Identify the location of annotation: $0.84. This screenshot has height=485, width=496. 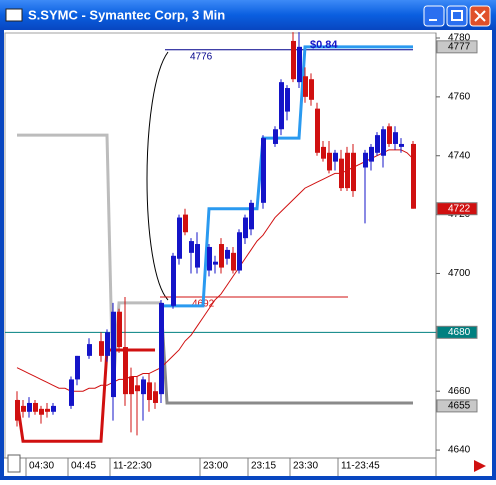
(324, 45).